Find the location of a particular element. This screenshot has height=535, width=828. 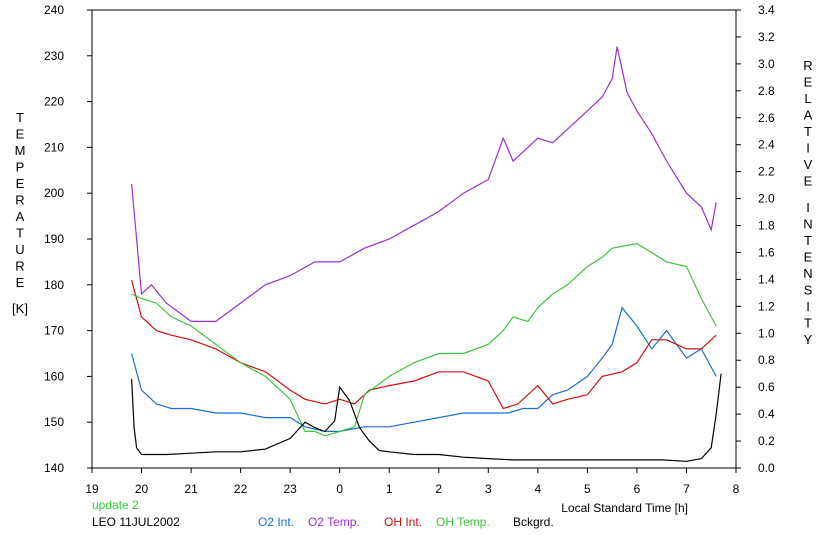

legend-item-bckgrd: Bckgrd. is located at coordinates (533, 522).